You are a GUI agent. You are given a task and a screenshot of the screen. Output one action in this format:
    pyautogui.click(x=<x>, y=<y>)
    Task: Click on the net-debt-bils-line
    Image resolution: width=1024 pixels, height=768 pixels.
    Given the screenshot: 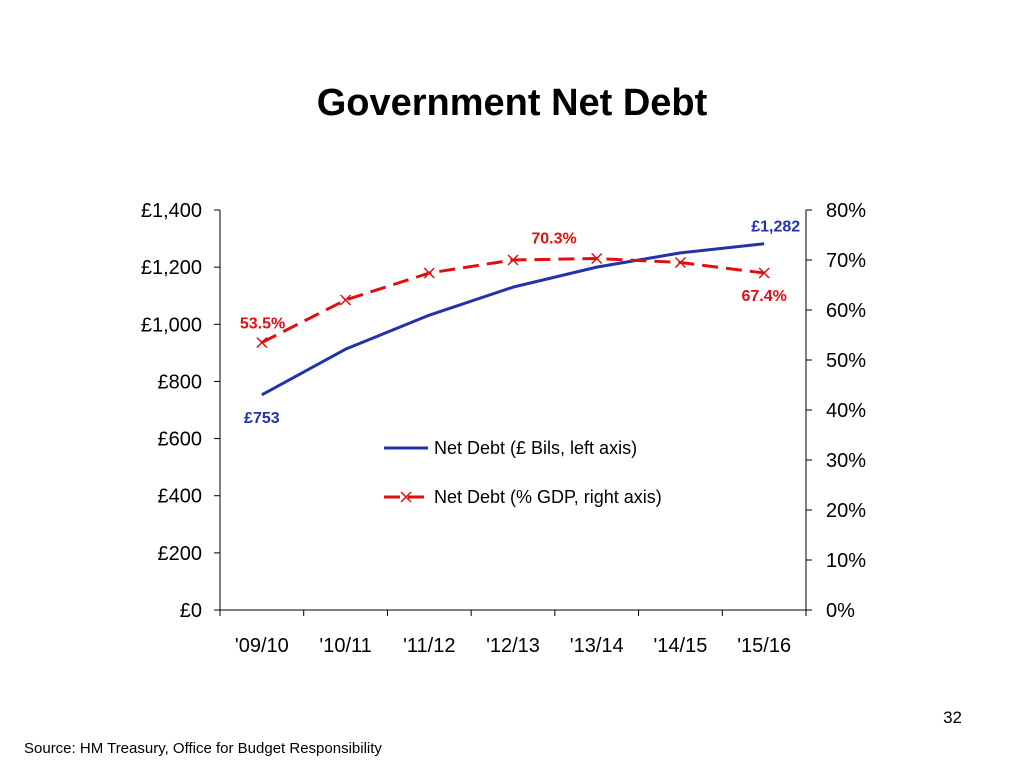 What is the action you would take?
    pyautogui.click(x=513, y=319)
    